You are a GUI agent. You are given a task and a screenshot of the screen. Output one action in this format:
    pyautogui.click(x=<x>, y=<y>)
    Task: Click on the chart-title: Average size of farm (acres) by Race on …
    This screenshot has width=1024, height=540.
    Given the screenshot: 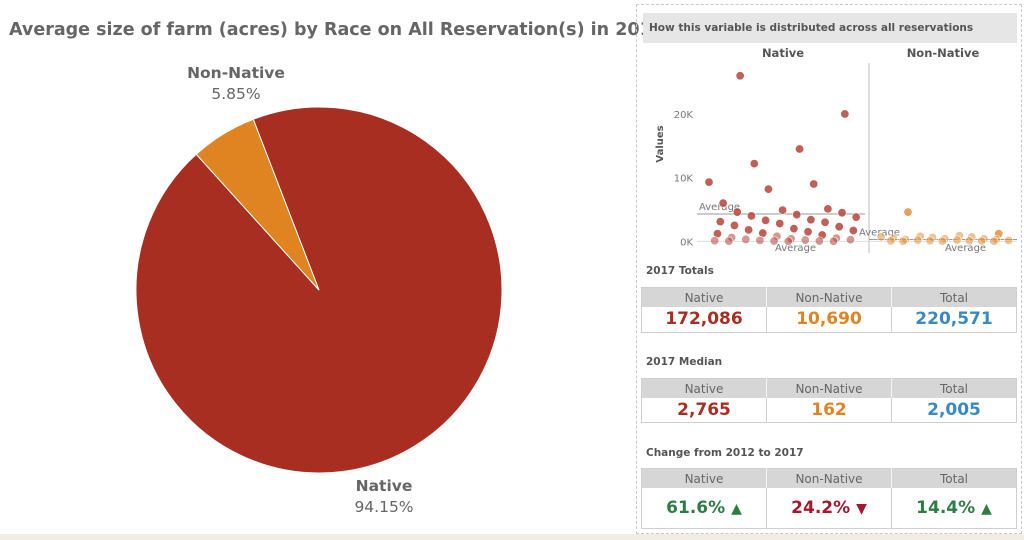 What is the action you would take?
    pyautogui.click(x=336, y=30)
    